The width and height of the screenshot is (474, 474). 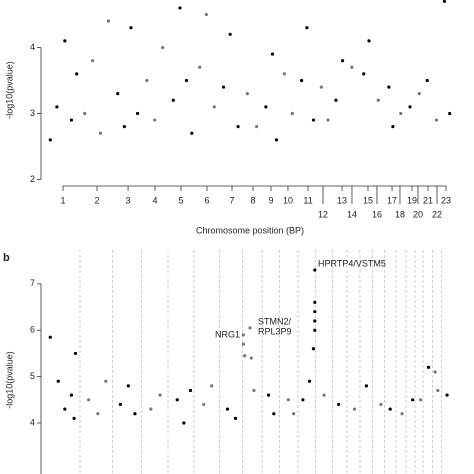 What do you see at coordinates (253, 200) in the screenshot?
I see `x-tick-label: 8` at bounding box center [253, 200].